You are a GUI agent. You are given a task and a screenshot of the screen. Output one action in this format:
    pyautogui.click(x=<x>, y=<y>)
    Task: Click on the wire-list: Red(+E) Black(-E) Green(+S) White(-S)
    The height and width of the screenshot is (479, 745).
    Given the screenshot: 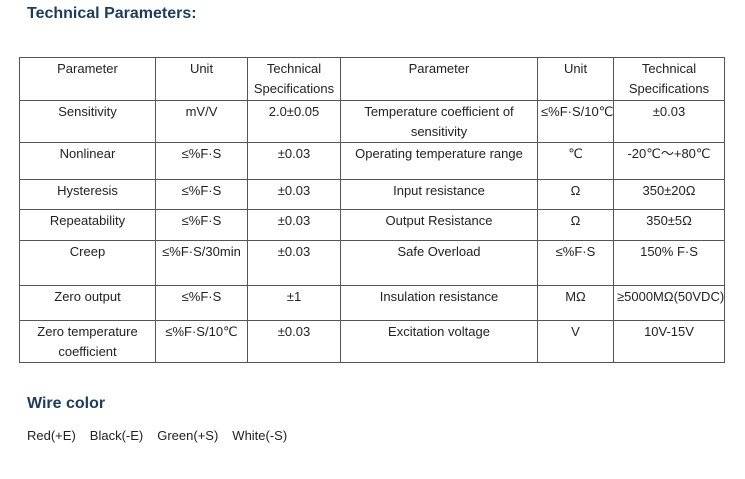 What is the action you would take?
    pyautogui.click(x=164, y=435)
    